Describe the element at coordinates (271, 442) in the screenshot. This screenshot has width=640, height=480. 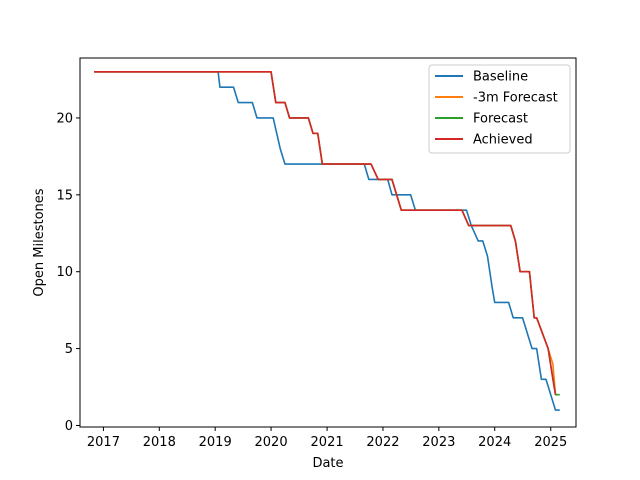
I see `x-tick-label: 2020` at that location.